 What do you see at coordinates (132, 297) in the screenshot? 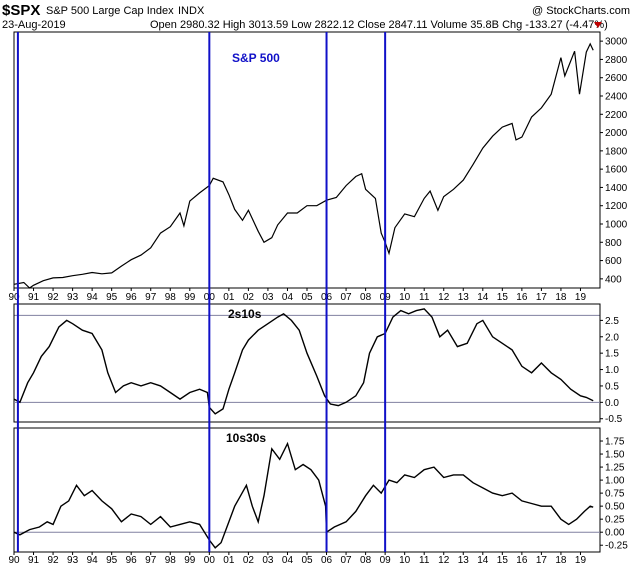
I see `x-tick-label-0-6: 96` at bounding box center [132, 297].